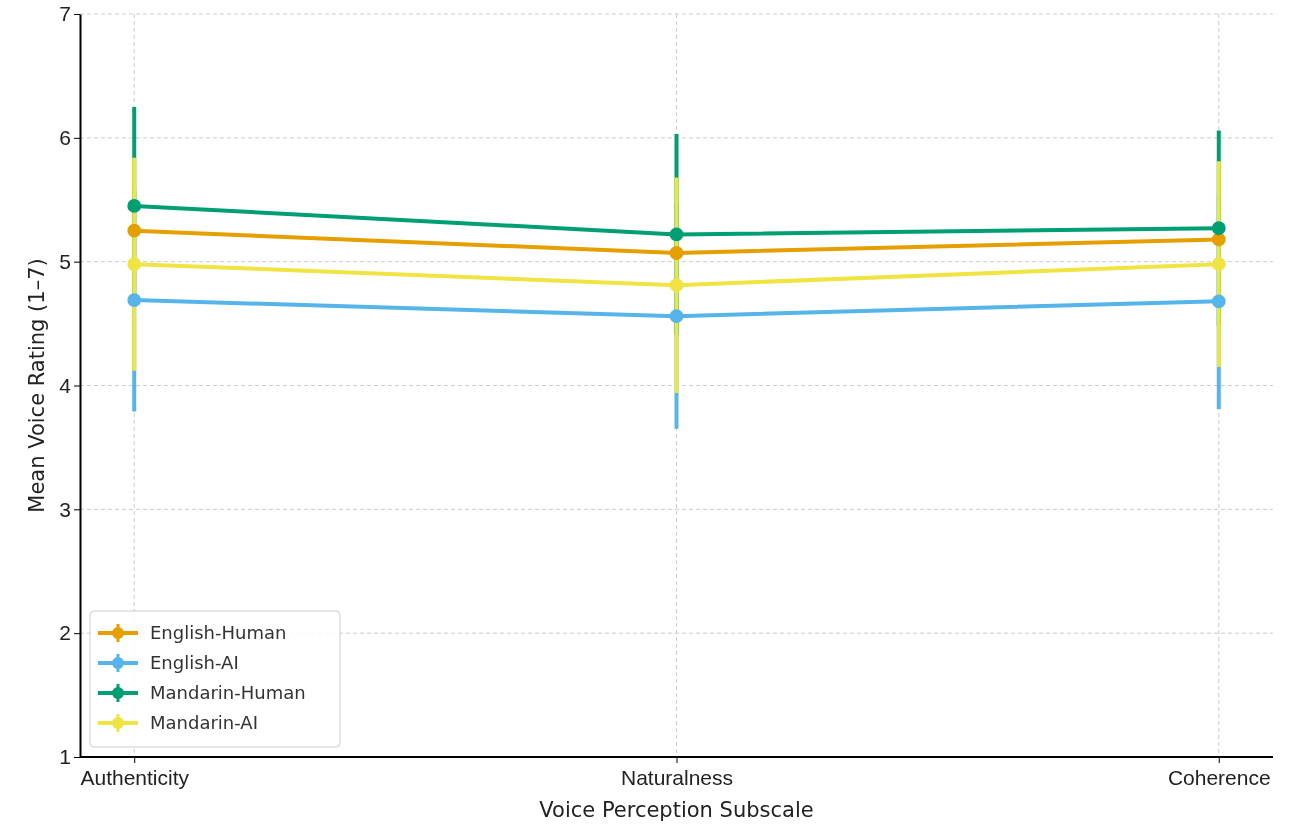  I want to click on x-axis-title: Voice Perception Subscale, so click(676, 810).